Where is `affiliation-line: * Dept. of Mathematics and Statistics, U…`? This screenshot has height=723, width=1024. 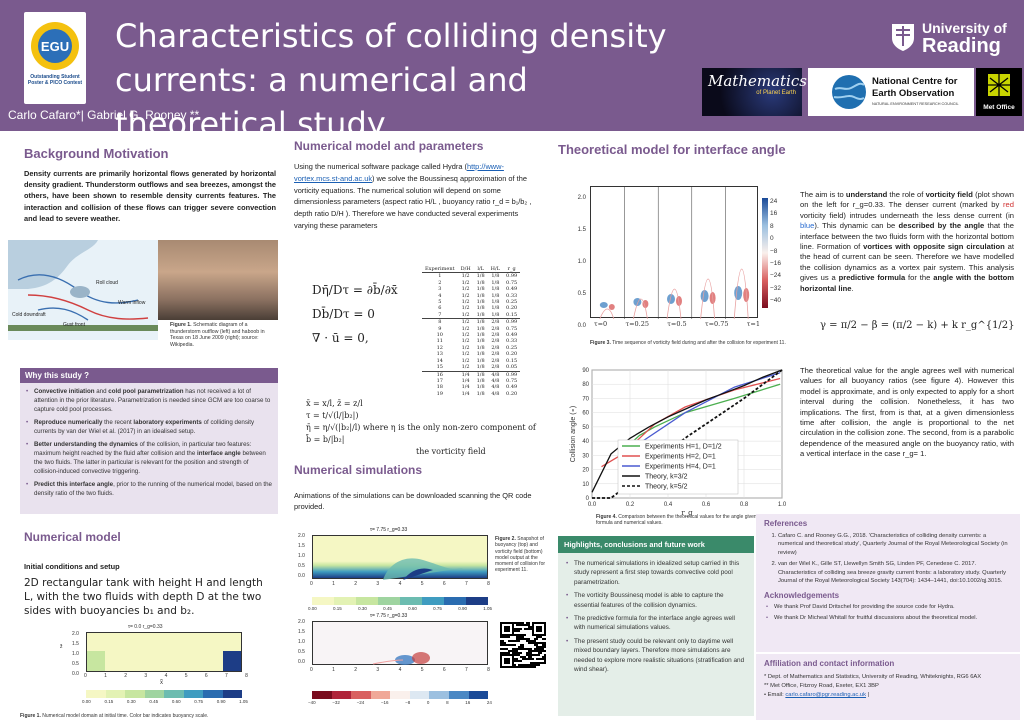
affiliation-line: * Dept. of Mathematics and Statistics, U… is located at coordinates (873, 677).